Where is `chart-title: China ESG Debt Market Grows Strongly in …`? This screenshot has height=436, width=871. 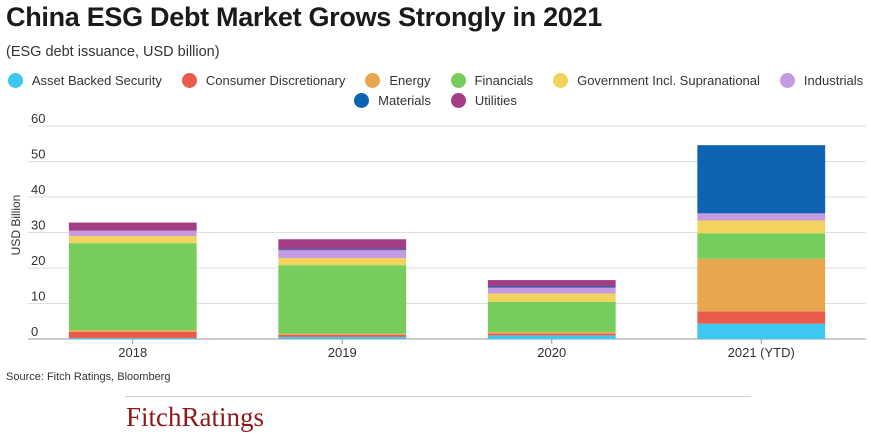 chart-title: China ESG Debt Market Grows Strongly in … is located at coordinates (304, 17).